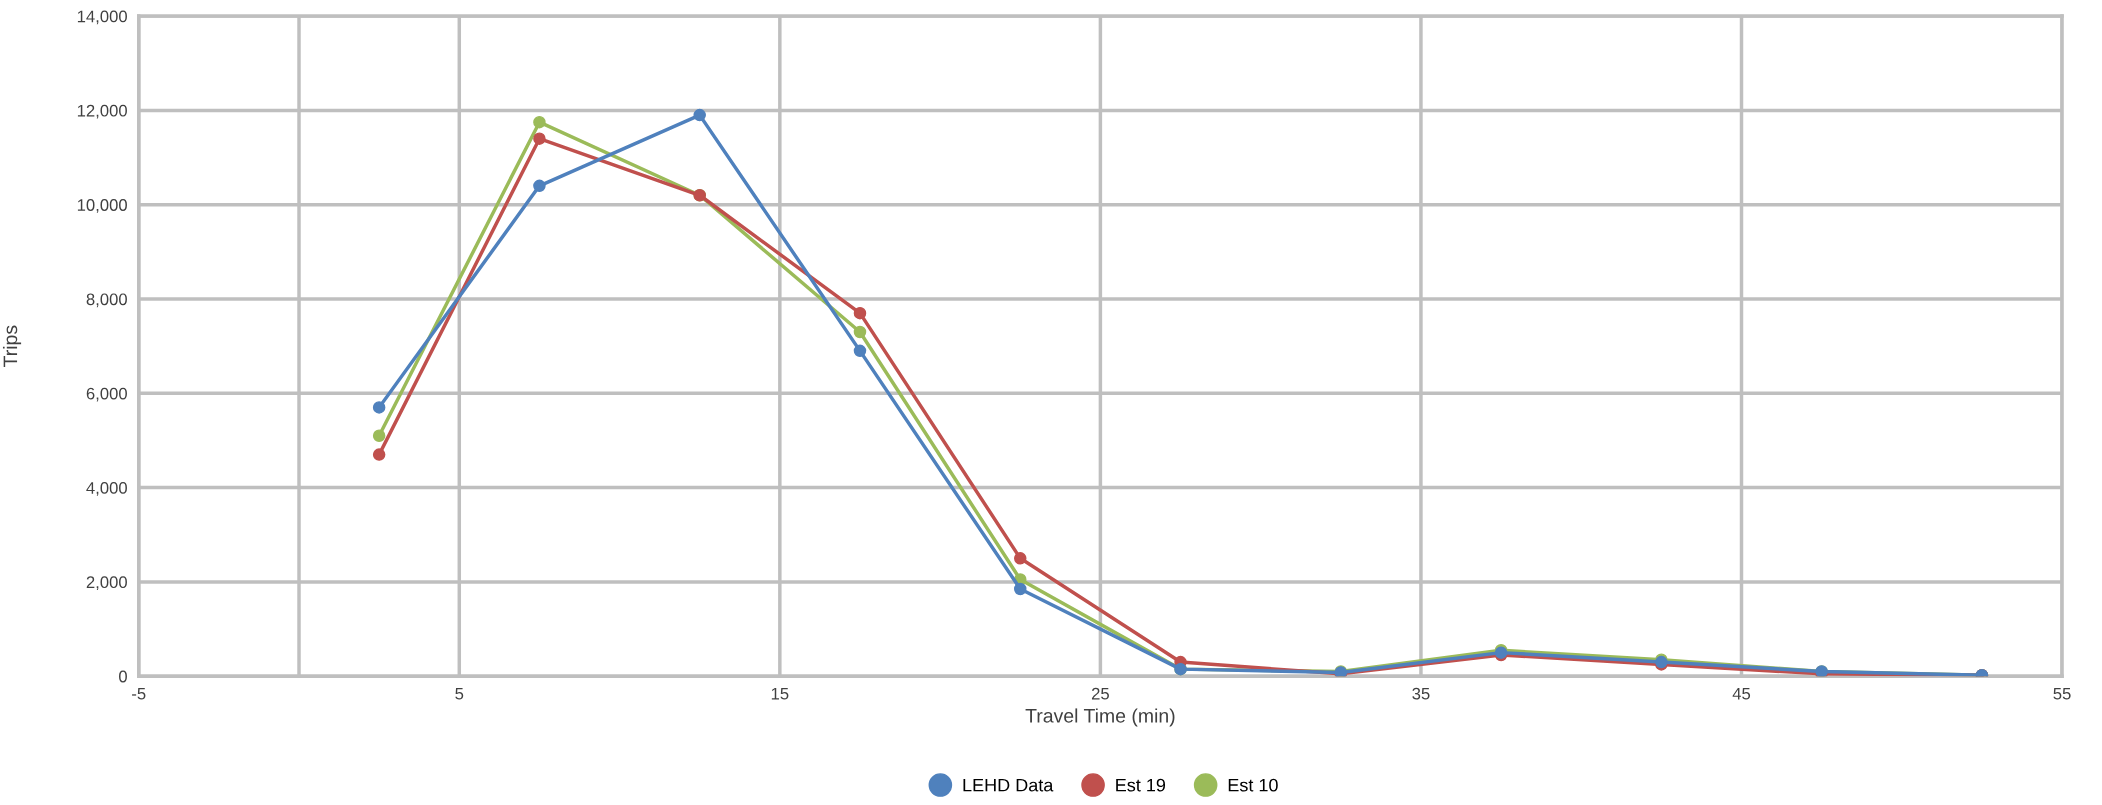 The image size is (2102, 805). I want to click on y-tick-label: 2,000, so click(106, 583).